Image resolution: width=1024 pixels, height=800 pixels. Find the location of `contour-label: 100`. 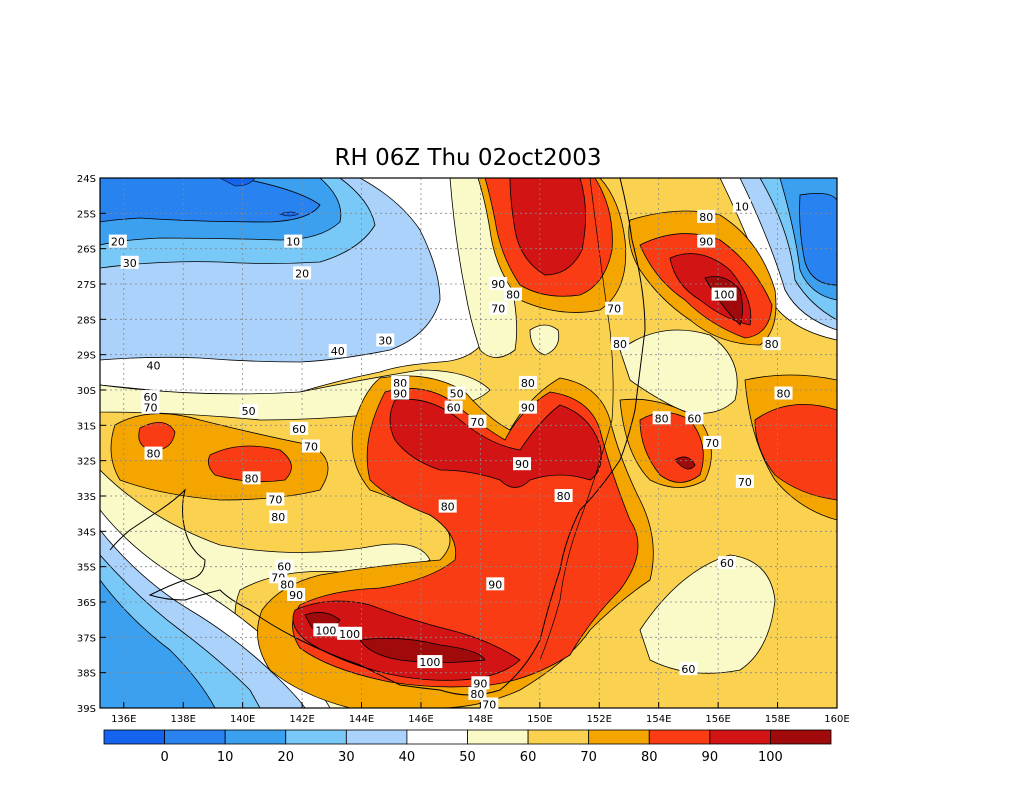

contour-label: 100 is located at coordinates (349, 634).